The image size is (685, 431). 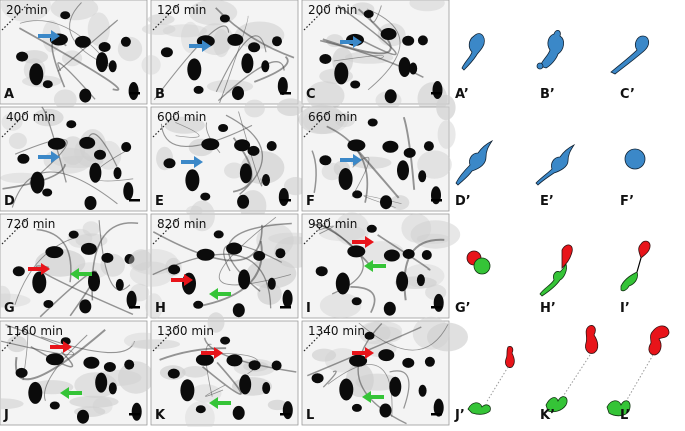 I want to click on red-arrow, so click(x=363, y=242).